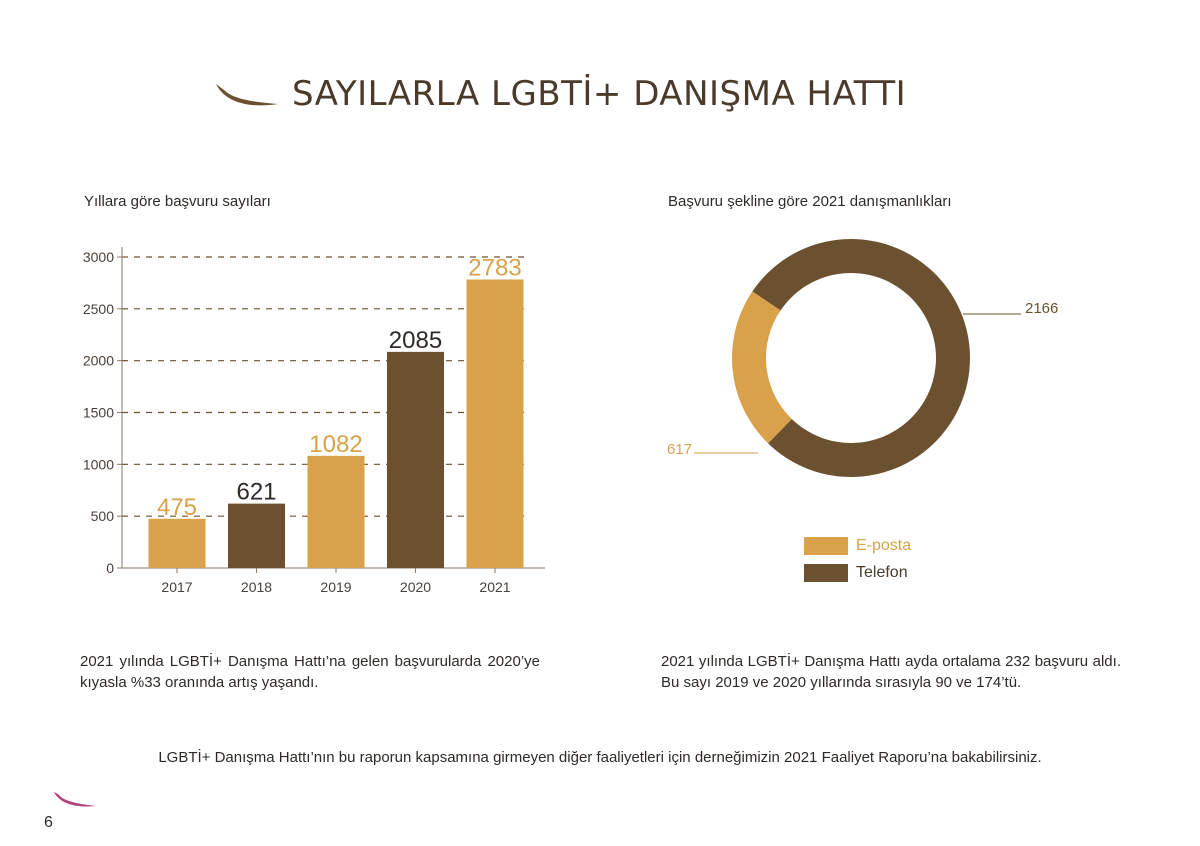  What do you see at coordinates (884, 545) in the screenshot?
I see `legend-label: E-posta` at bounding box center [884, 545].